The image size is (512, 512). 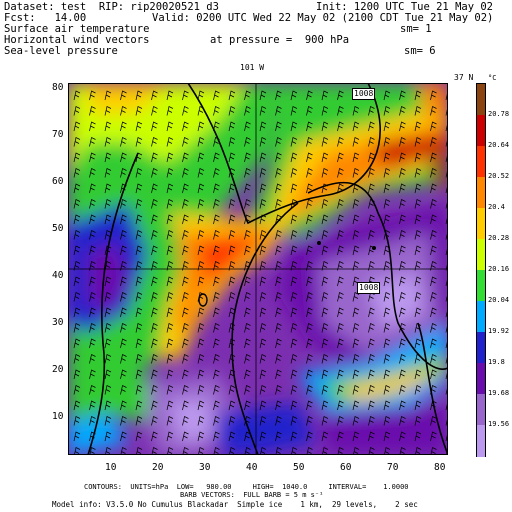 I want to click on colorbar-label: 19.56, so click(x=499, y=424).